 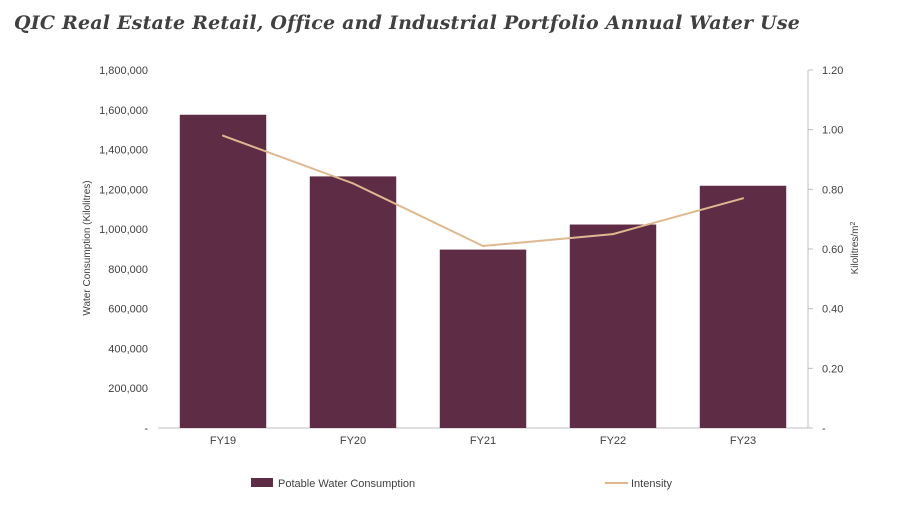 I want to click on bar-fy22, so click(x=613, y=326).